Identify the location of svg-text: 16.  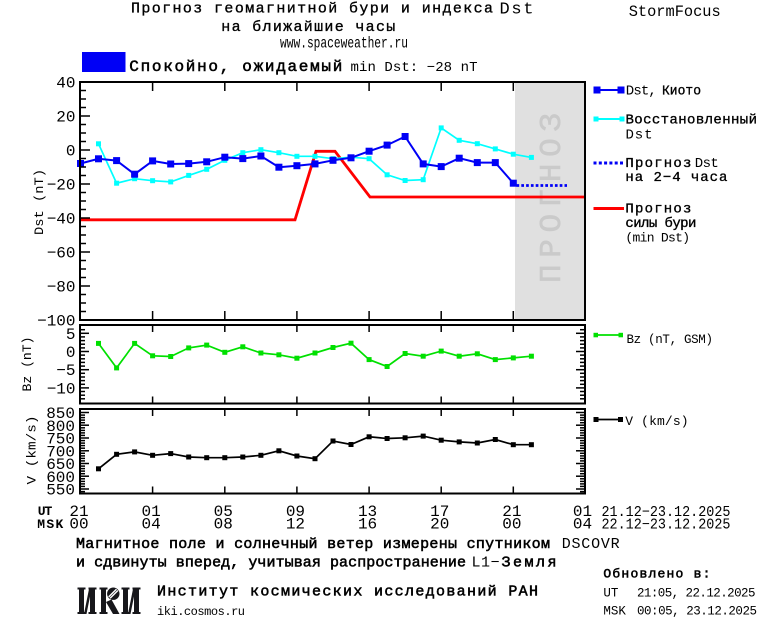
(367, 525).